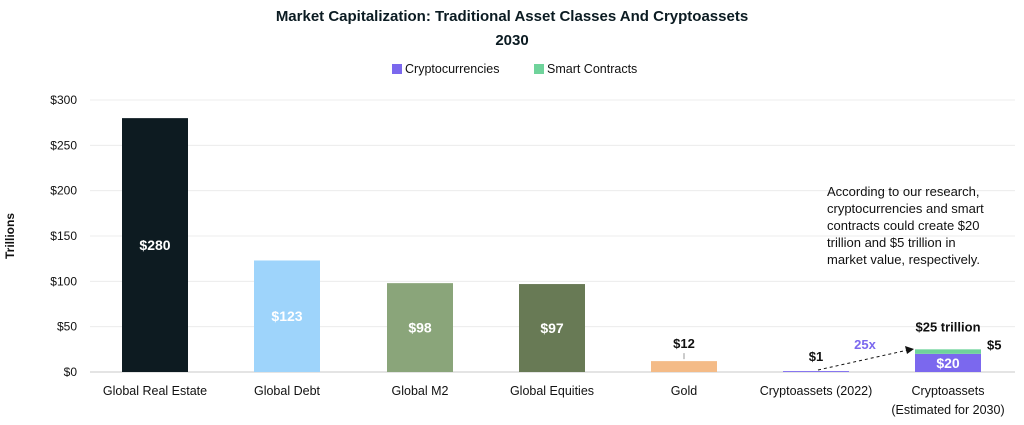 The image size is (1024, 425). Describe the element at coordinates (905, 208) in the screenshot. I see `annotation-line: cryptocurrencies and smart` at that location.